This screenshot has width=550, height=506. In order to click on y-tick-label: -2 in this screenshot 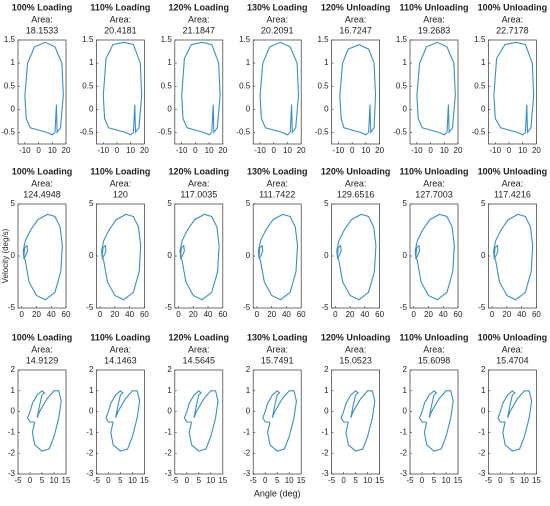, I will do `click(12, 452)`.